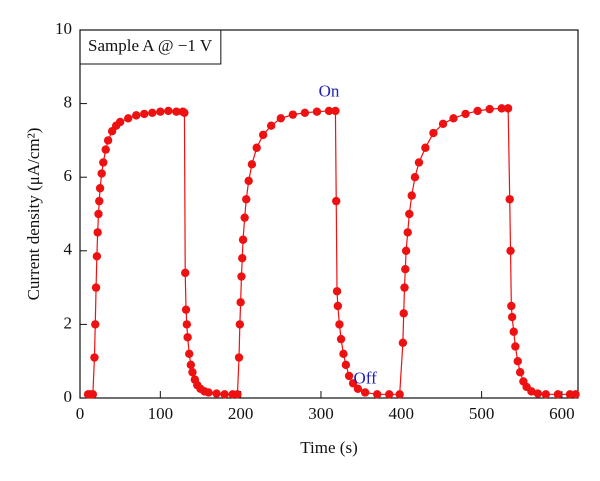 This screenshot has height=481, width=600. Describe the element at coordinates (402, 413) in the screenshot. I see `x-tick-label: 400` at that location.